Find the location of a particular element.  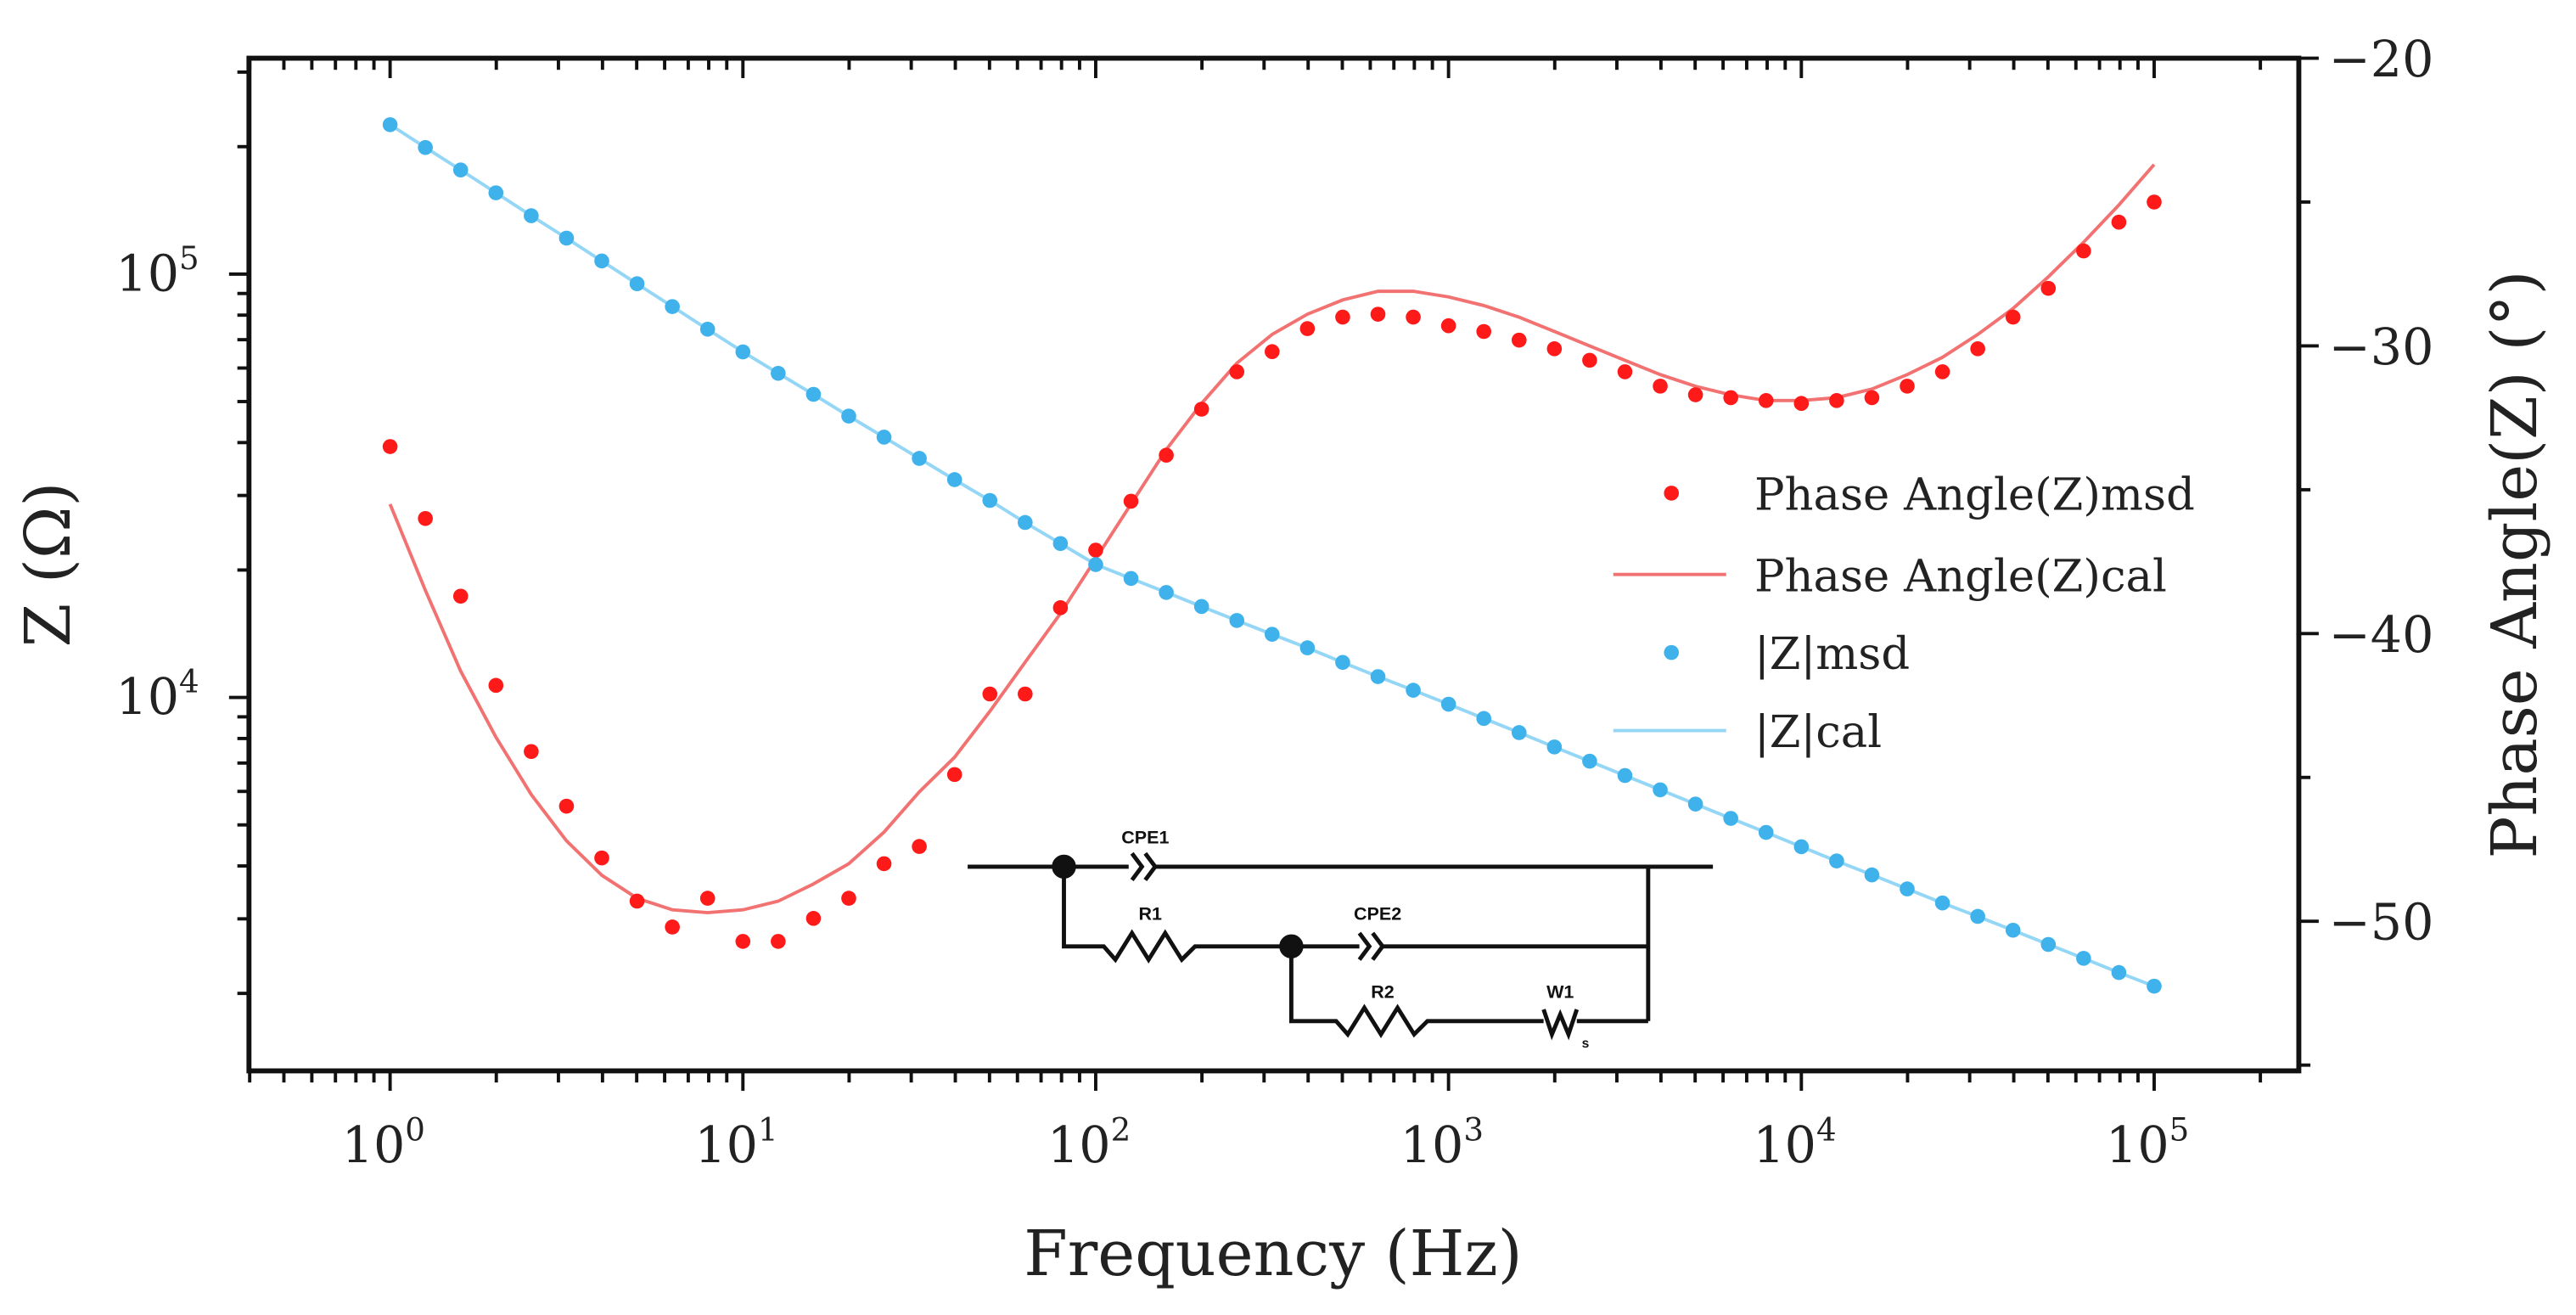

label-cpe2: CPE2 is located at coordinates (1377, 913).